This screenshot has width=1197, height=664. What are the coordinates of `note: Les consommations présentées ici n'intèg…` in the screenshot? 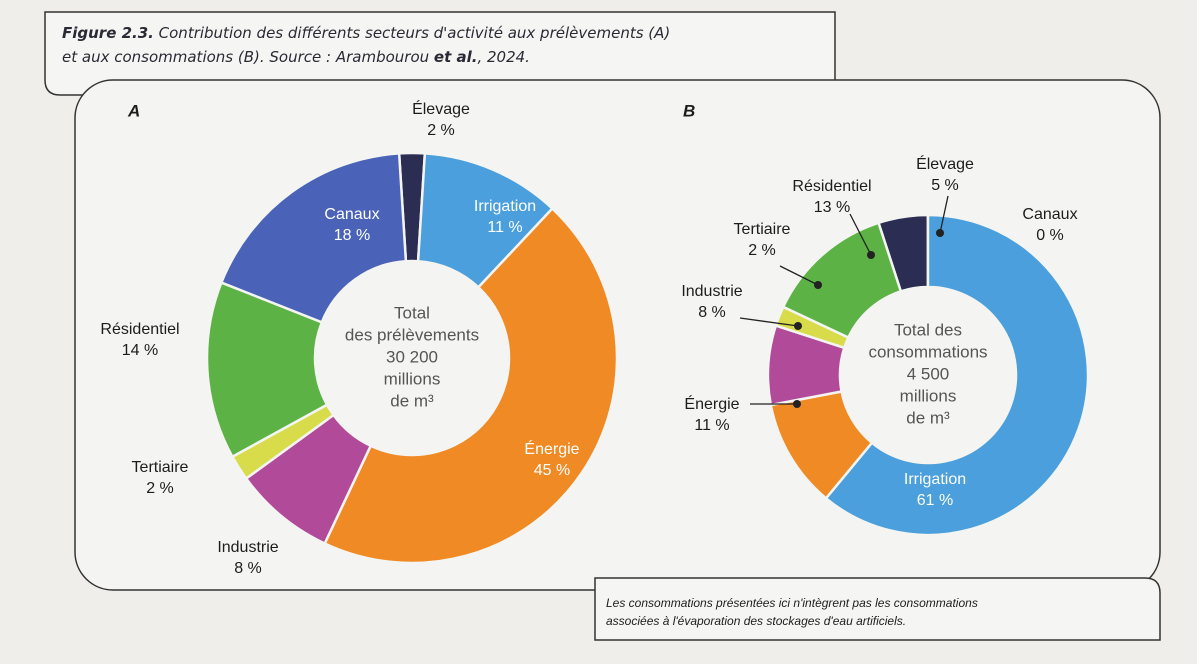 It's located at (792, 603).